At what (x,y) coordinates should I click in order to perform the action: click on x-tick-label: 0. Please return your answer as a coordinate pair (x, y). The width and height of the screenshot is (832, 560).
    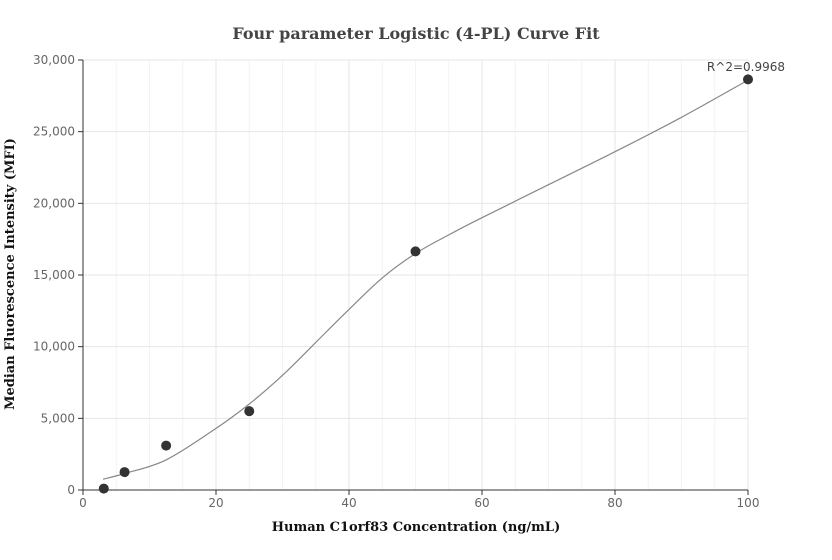
    Looking at the image, I should click on (83, 503).